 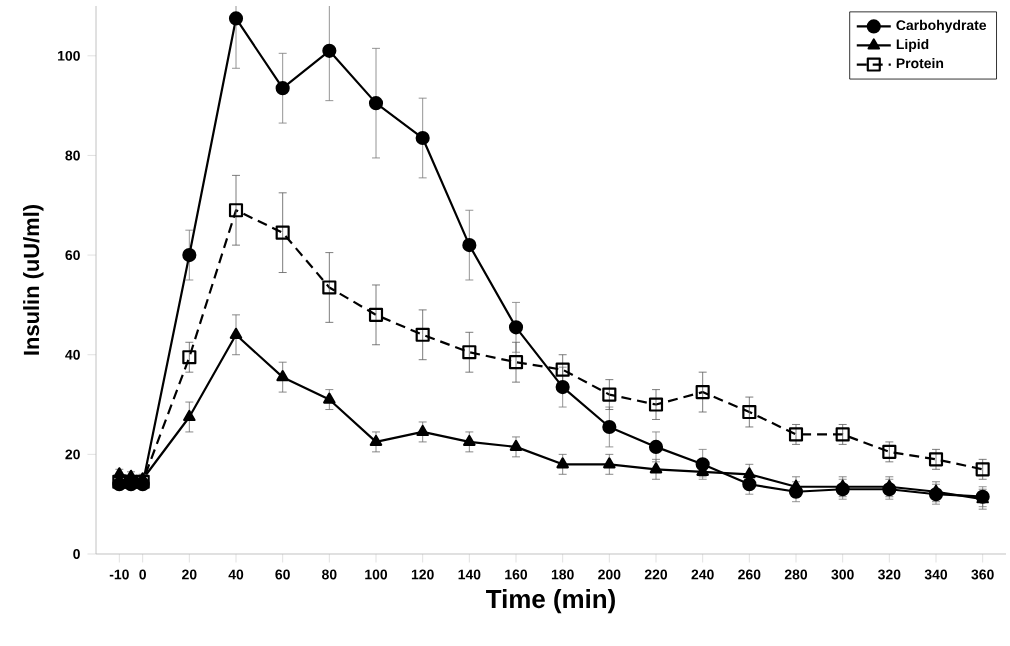 I want to click on x-axis-title: Time (min), so click(x=550, y=601).